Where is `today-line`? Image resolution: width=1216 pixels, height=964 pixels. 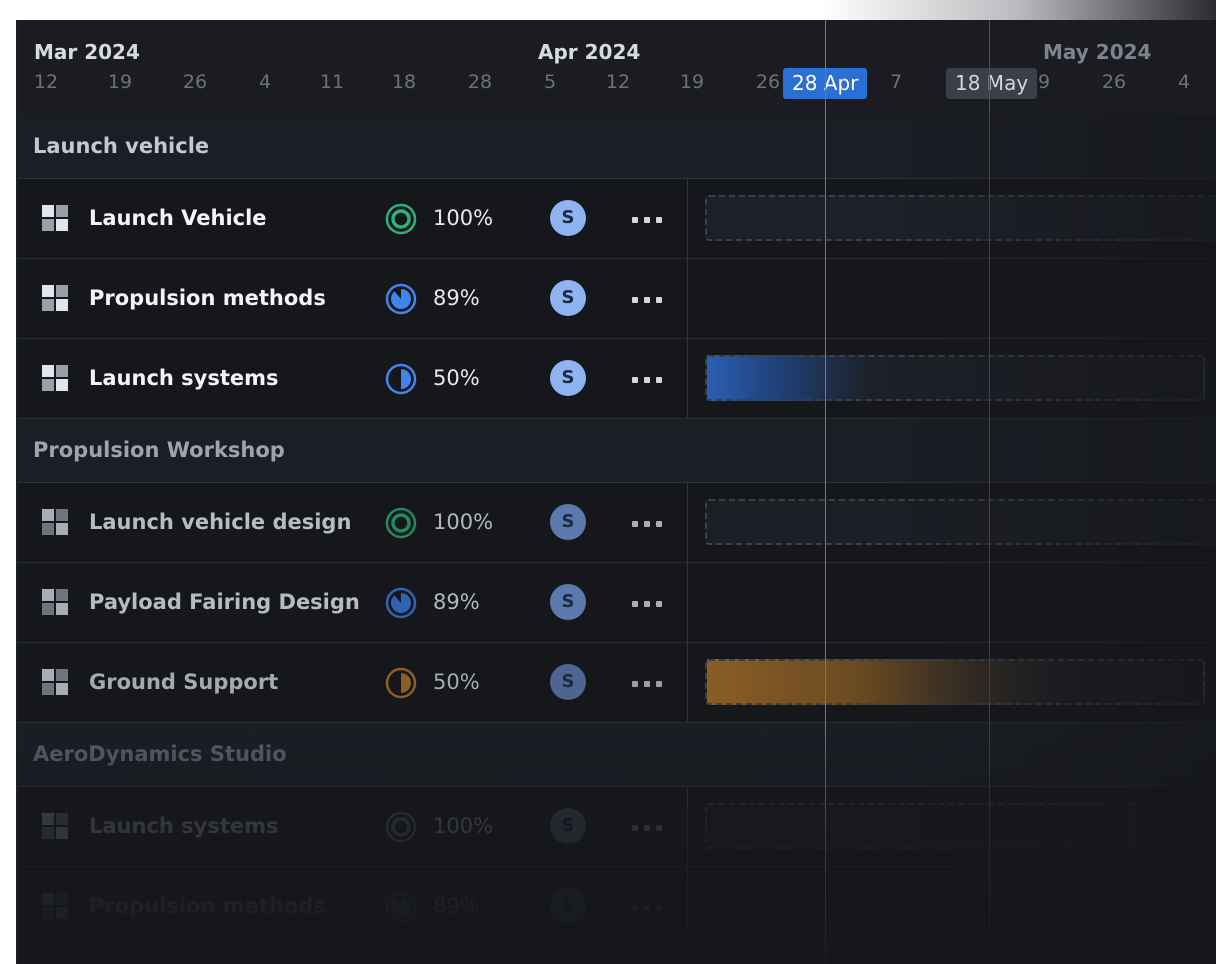
today-line is located at coordinates (825, 492).